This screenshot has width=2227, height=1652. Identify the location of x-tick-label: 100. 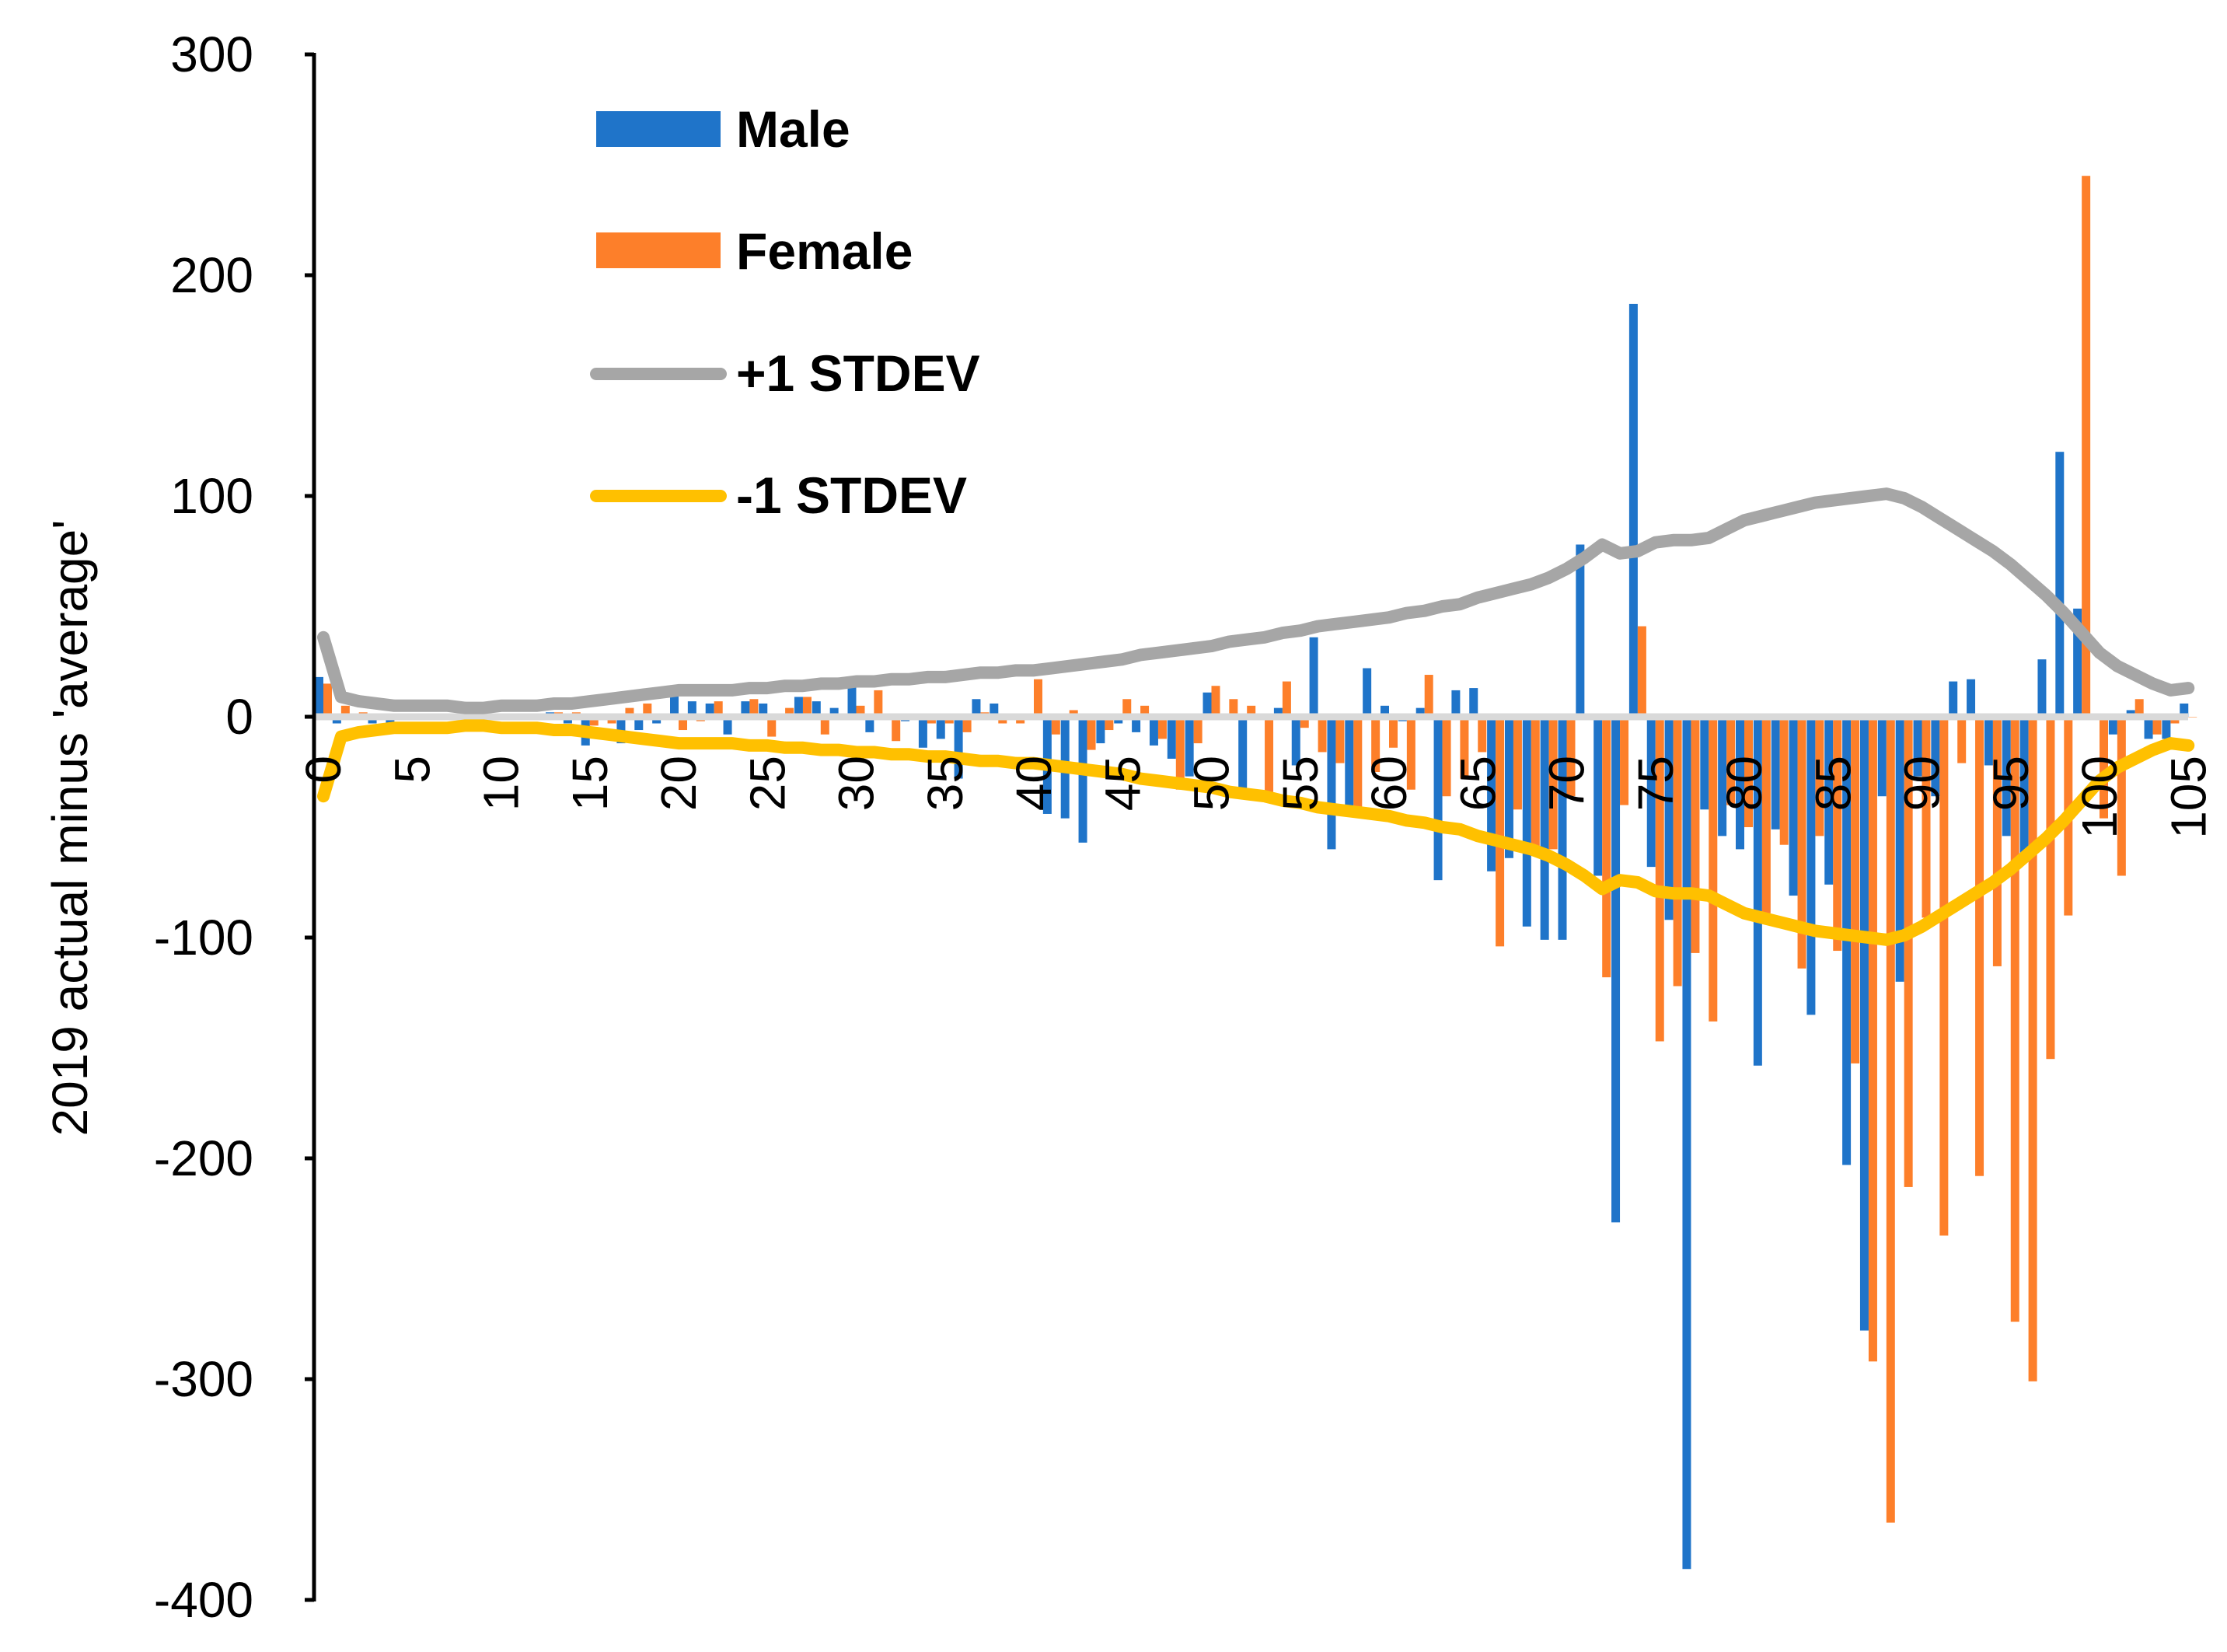
(2100, 797).